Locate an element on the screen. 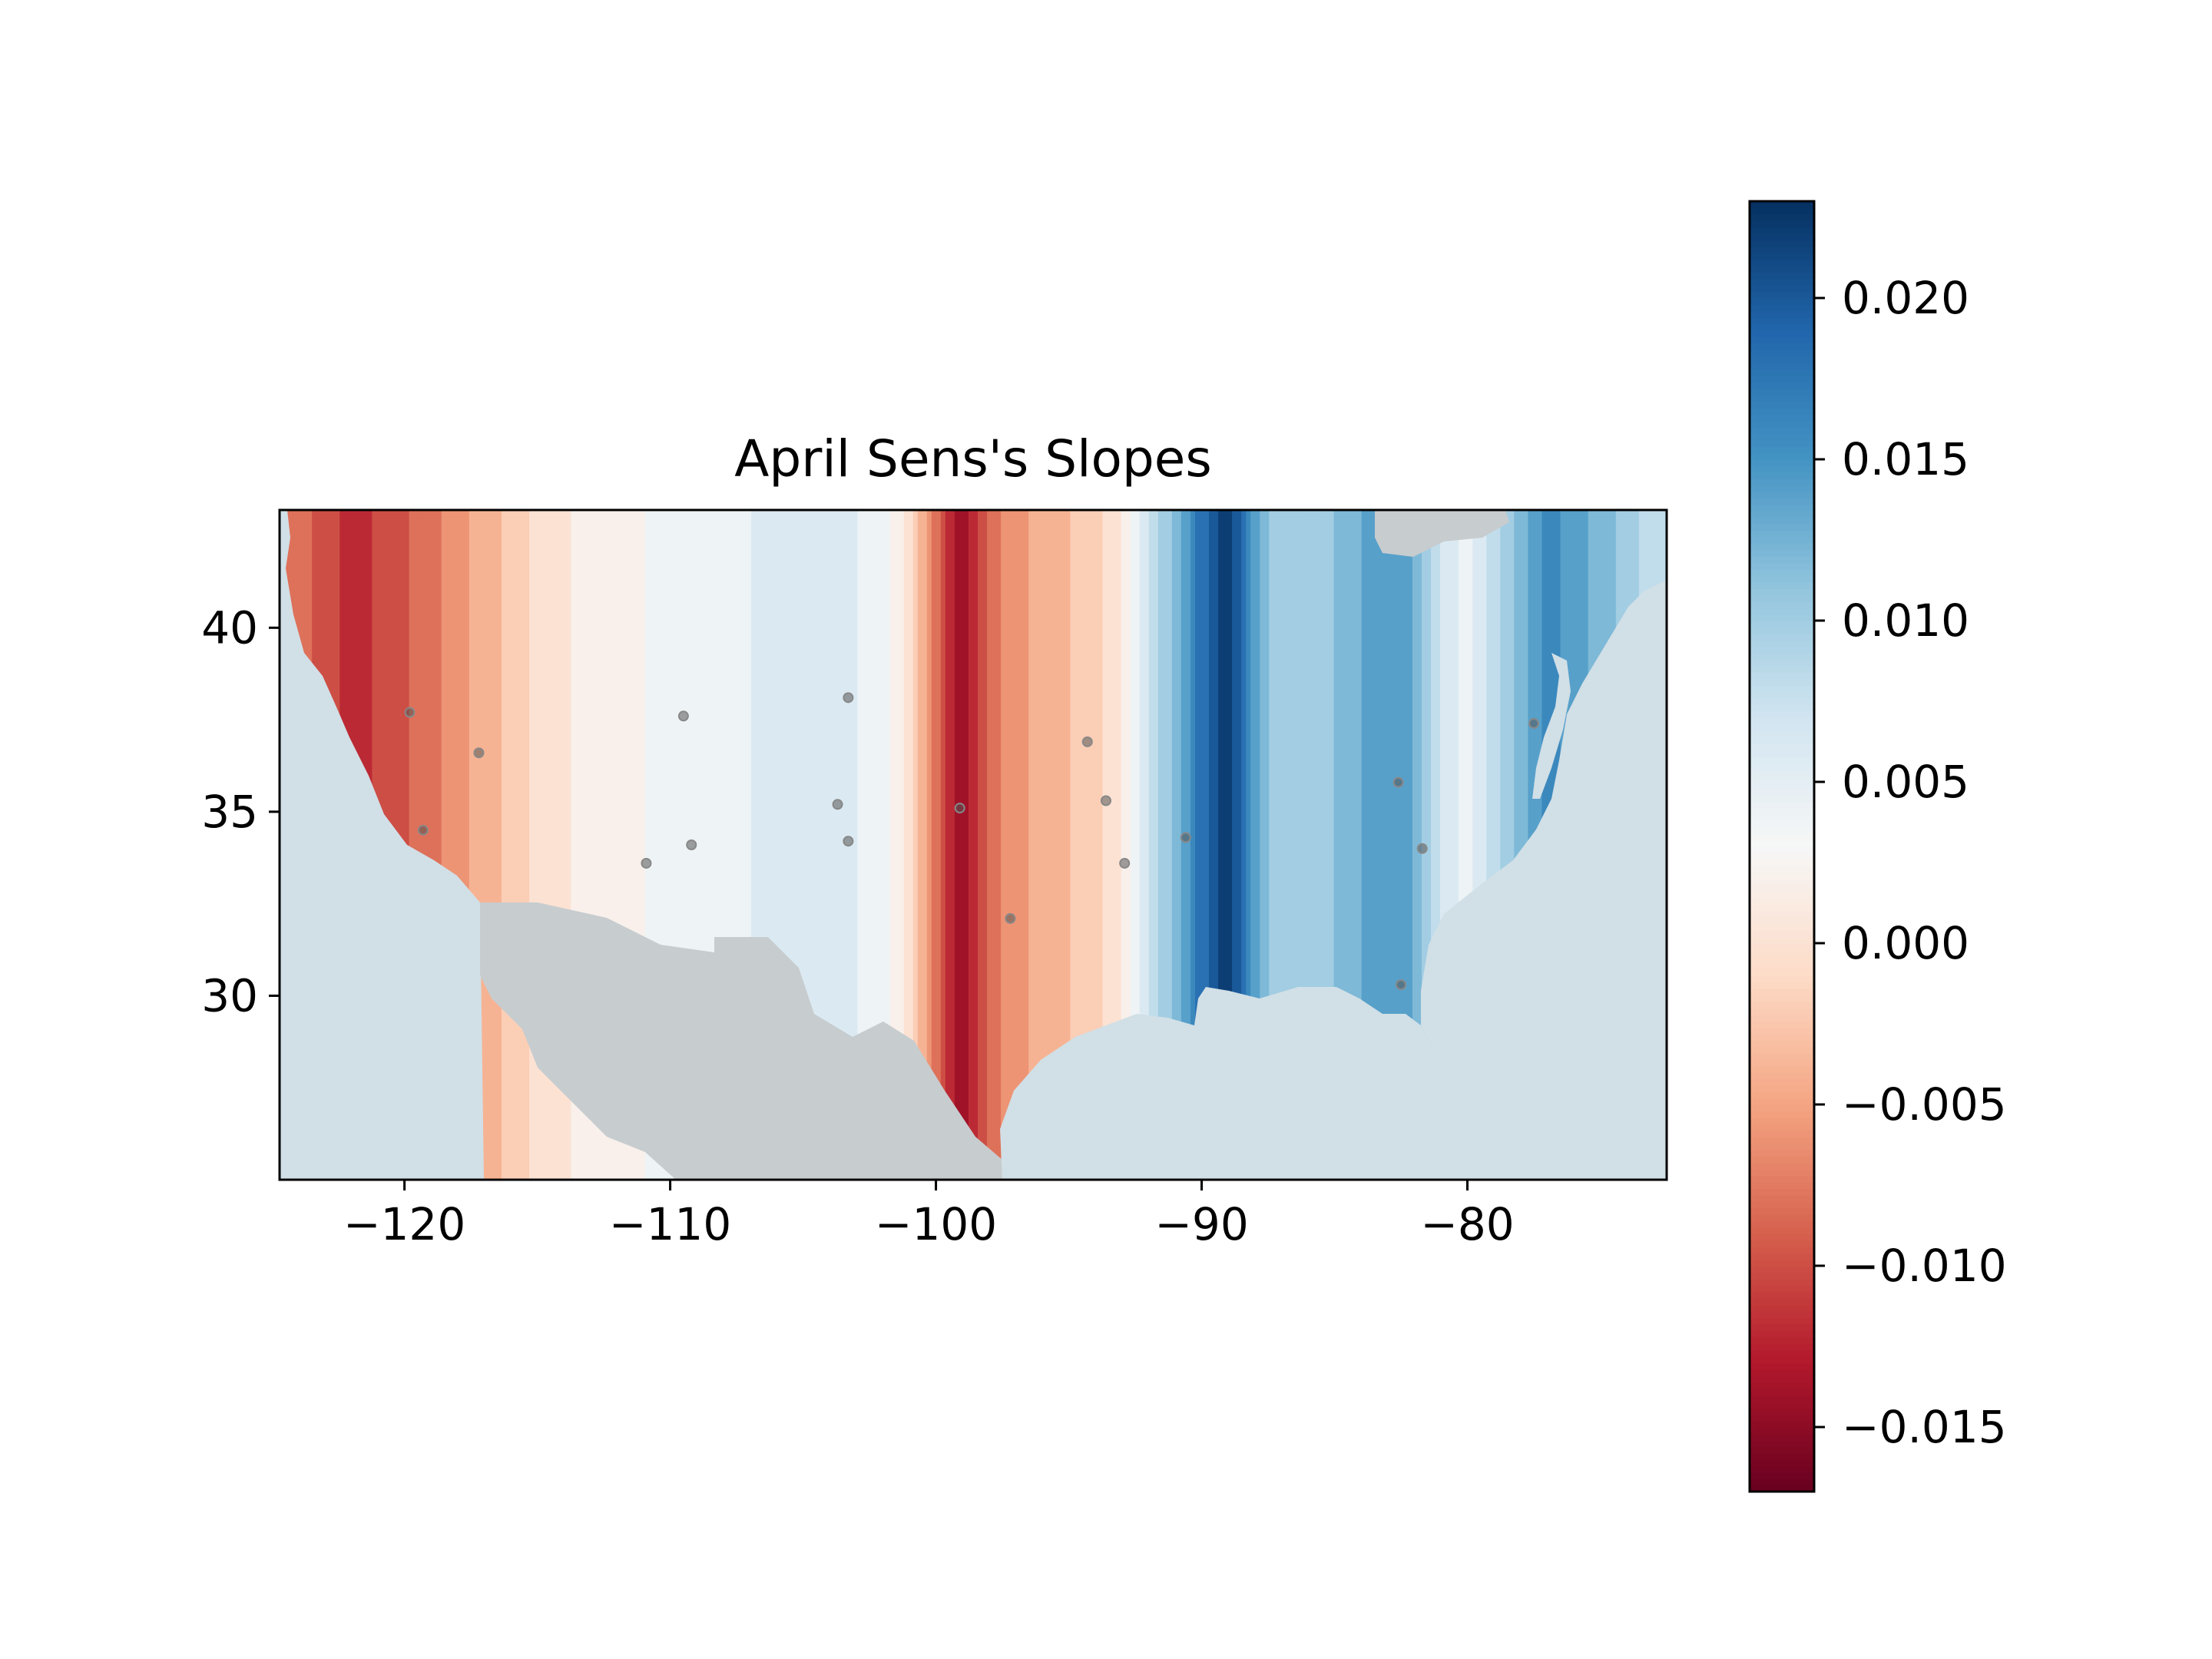 The height and width of the screenshot is (1659, 2212). y-tick-label: 35 is located at coordinates (230, 812).